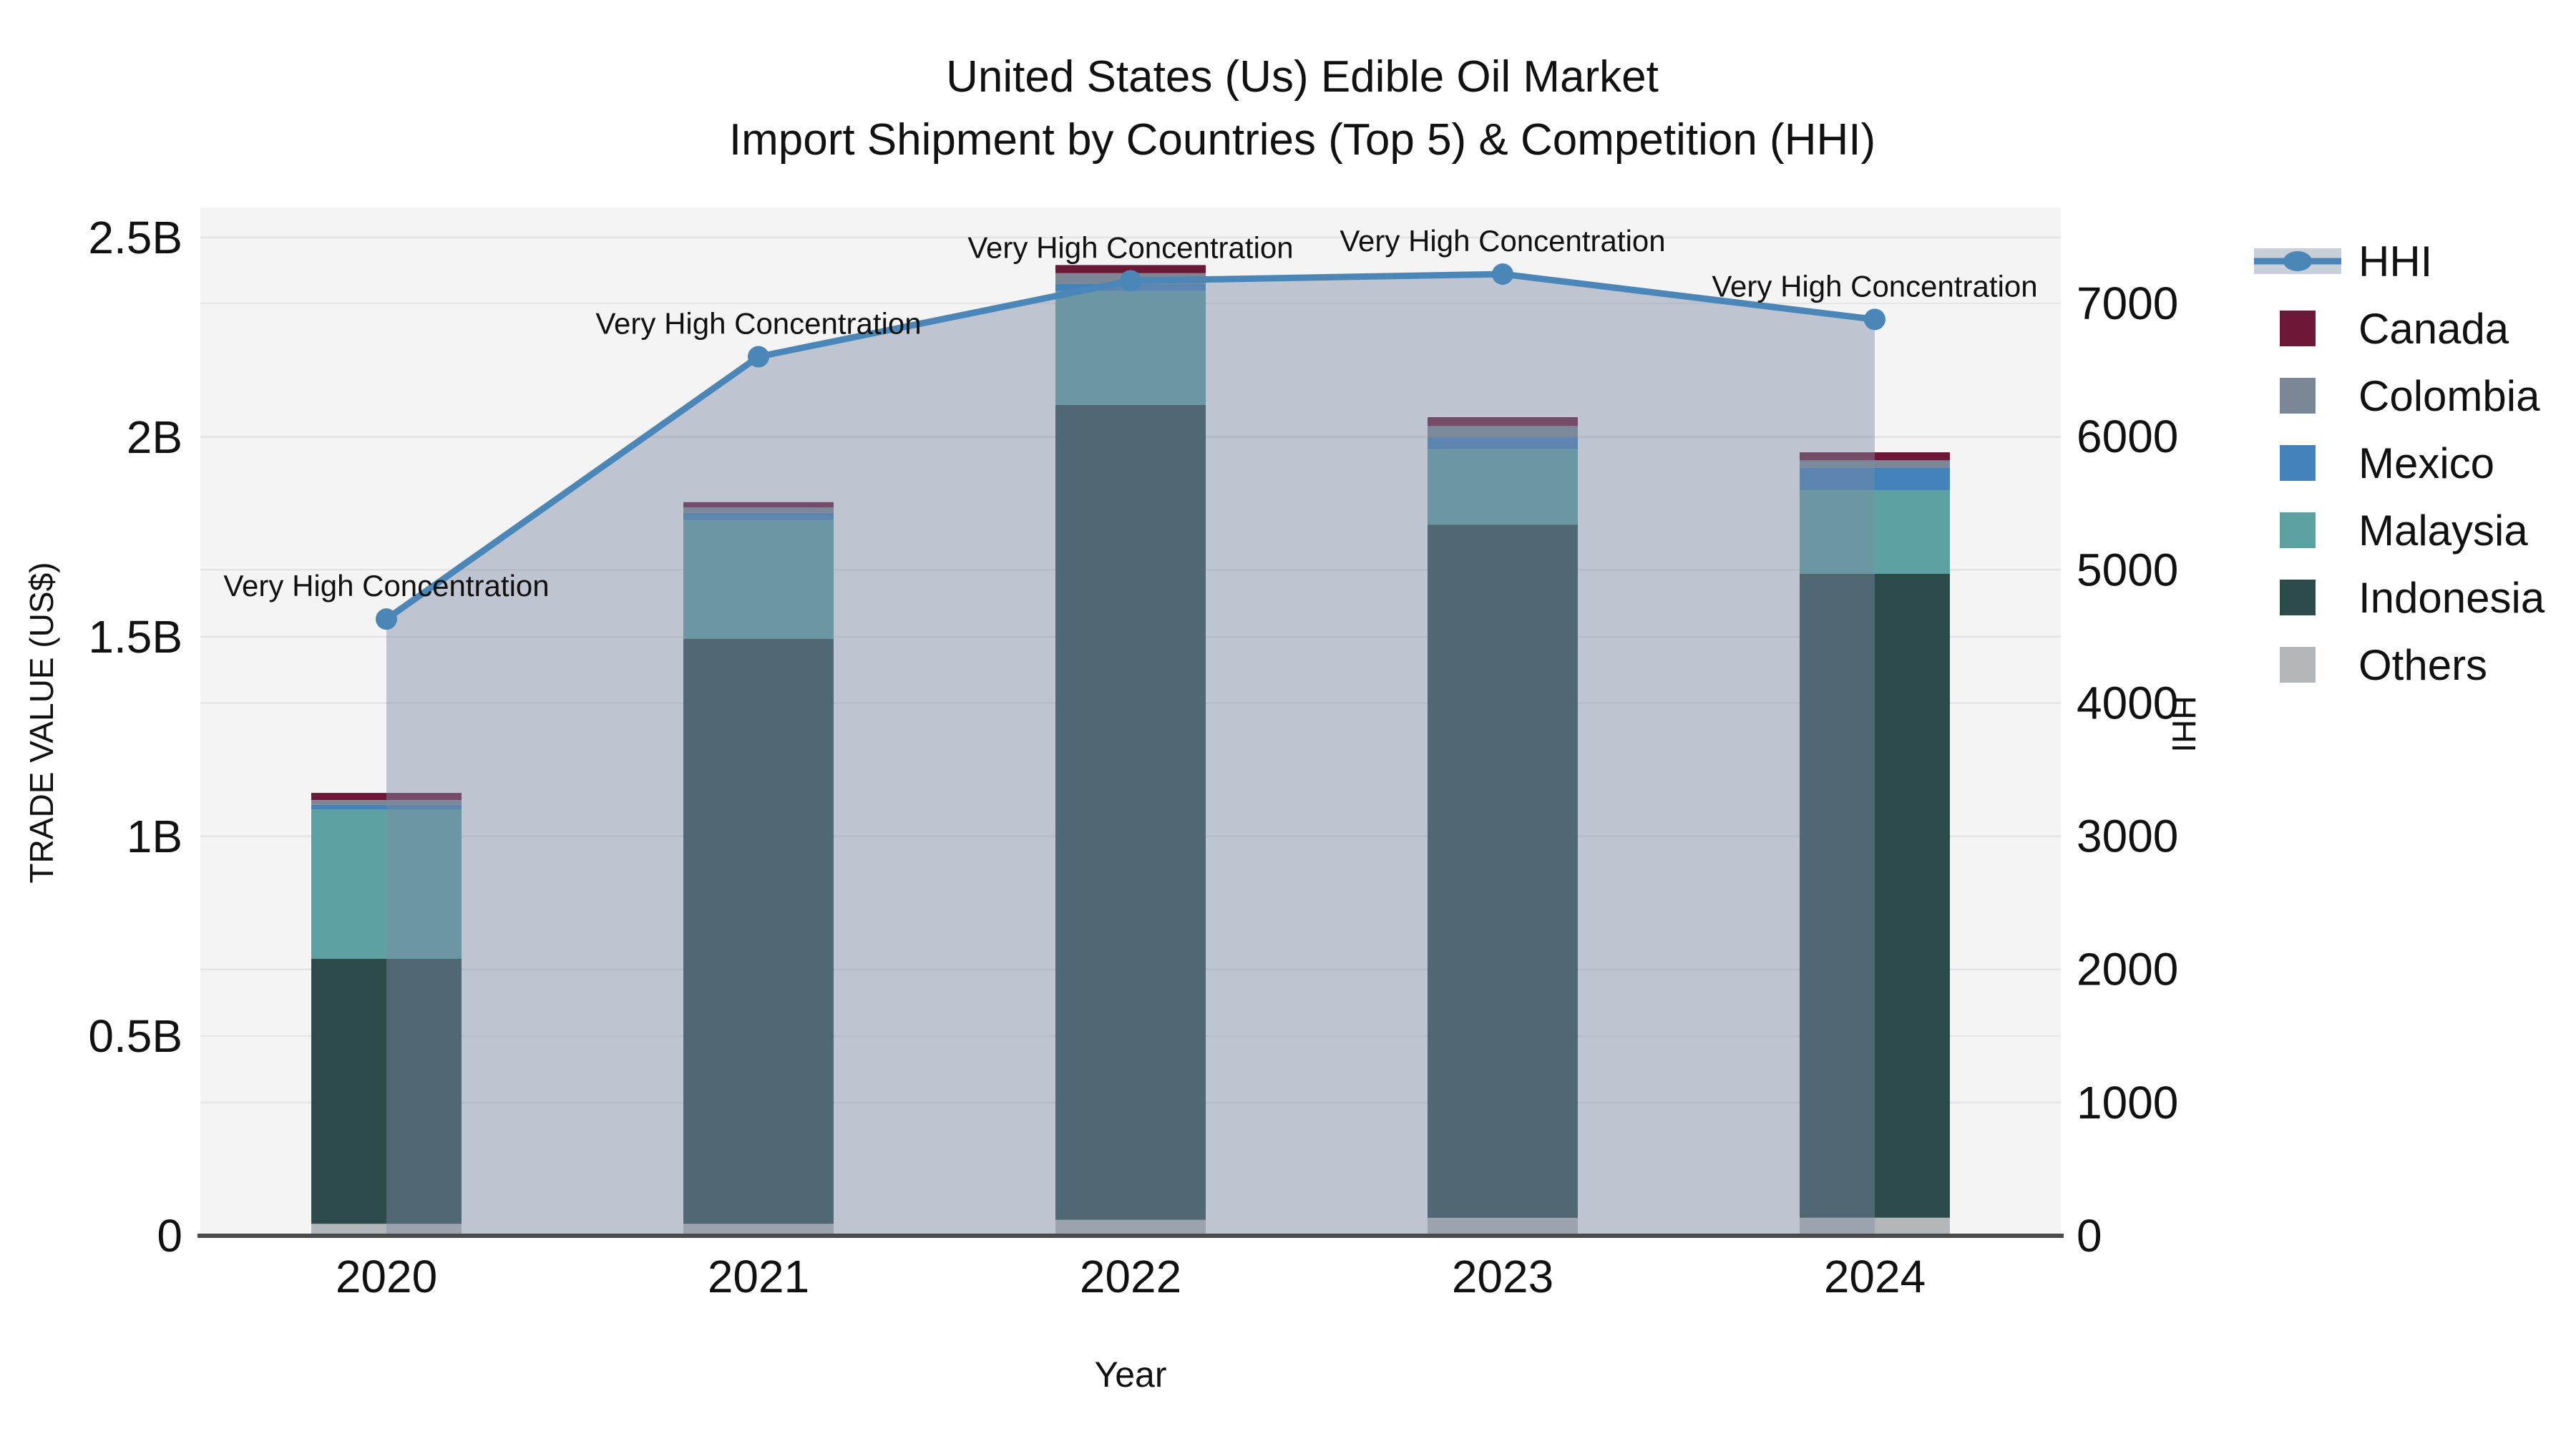 This screenshot has width=2576, height=1449. What do you see at coordinates (2127, 836) in the screenshot?
I see `y-axis-tick-right: 3000` at bounding box center [2127, 836].